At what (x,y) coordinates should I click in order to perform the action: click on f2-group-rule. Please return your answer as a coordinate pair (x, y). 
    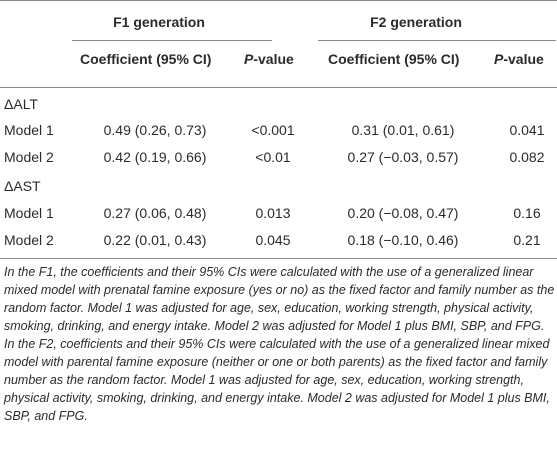
    Looking at the image, I should click on (437, 40).